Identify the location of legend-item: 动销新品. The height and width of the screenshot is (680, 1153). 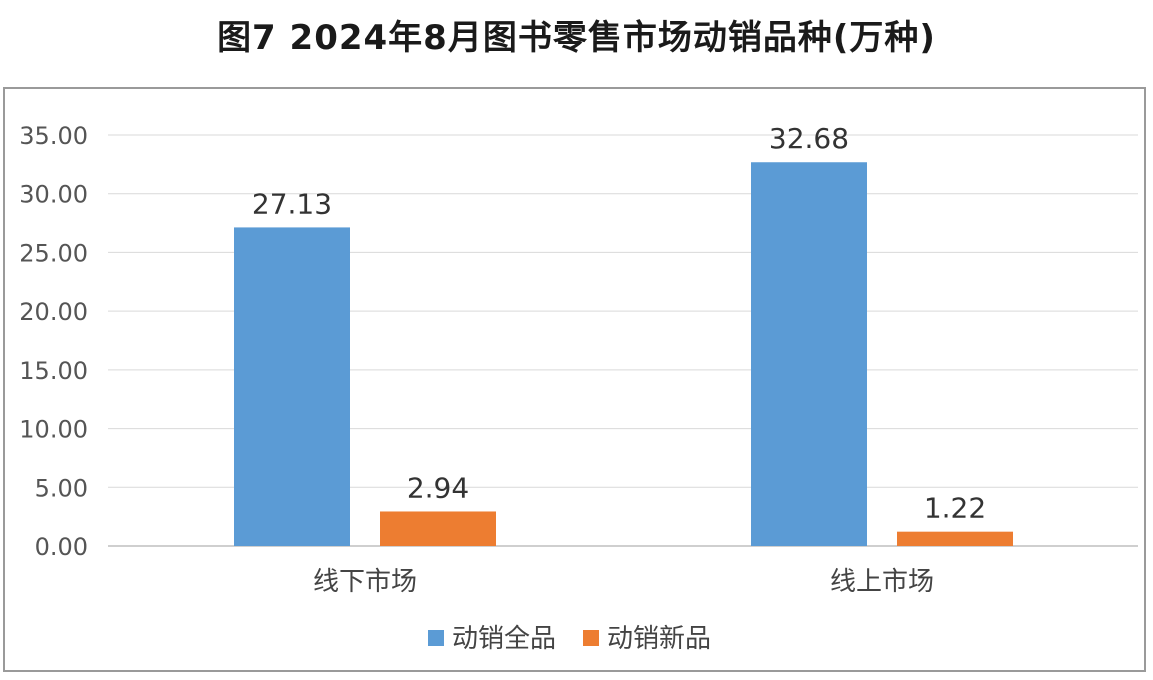
(647, 639).